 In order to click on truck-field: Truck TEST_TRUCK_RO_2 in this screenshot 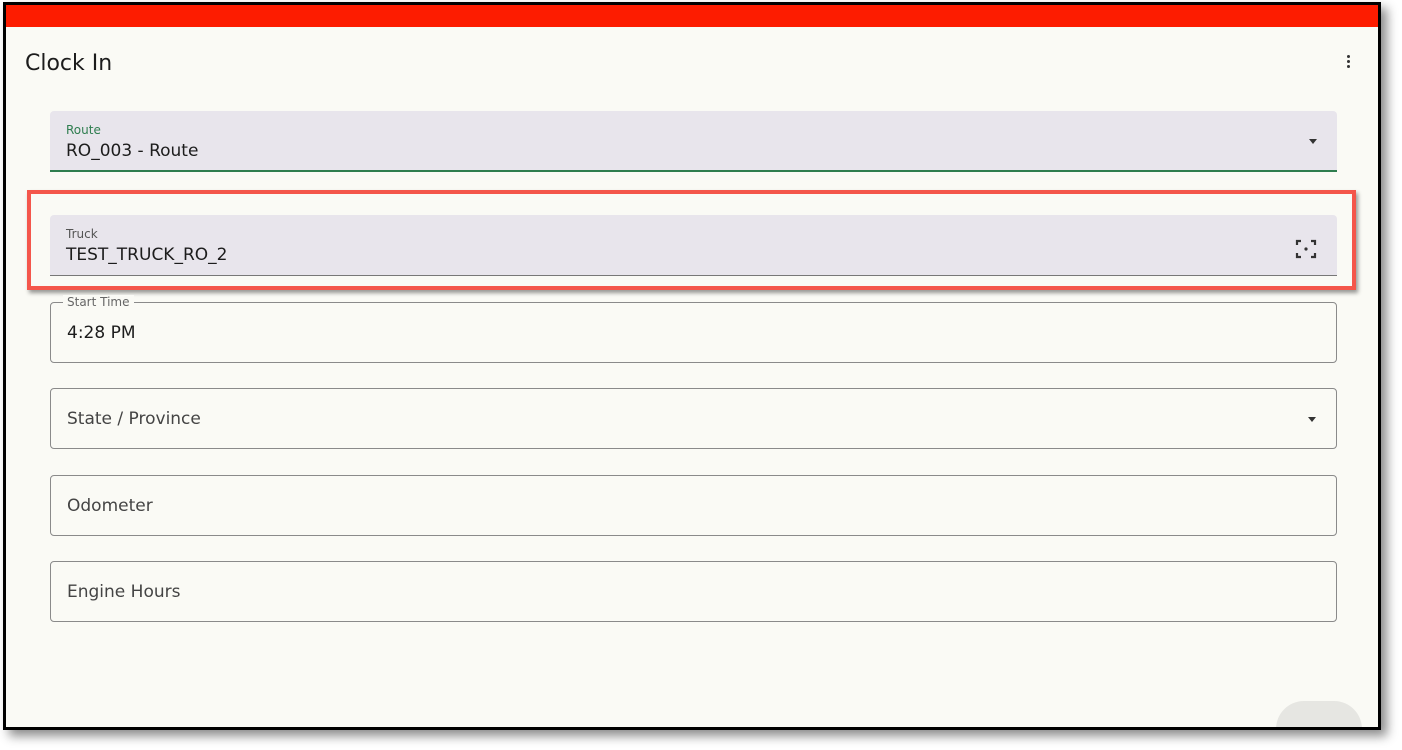, I will do `click(693, 245)`.